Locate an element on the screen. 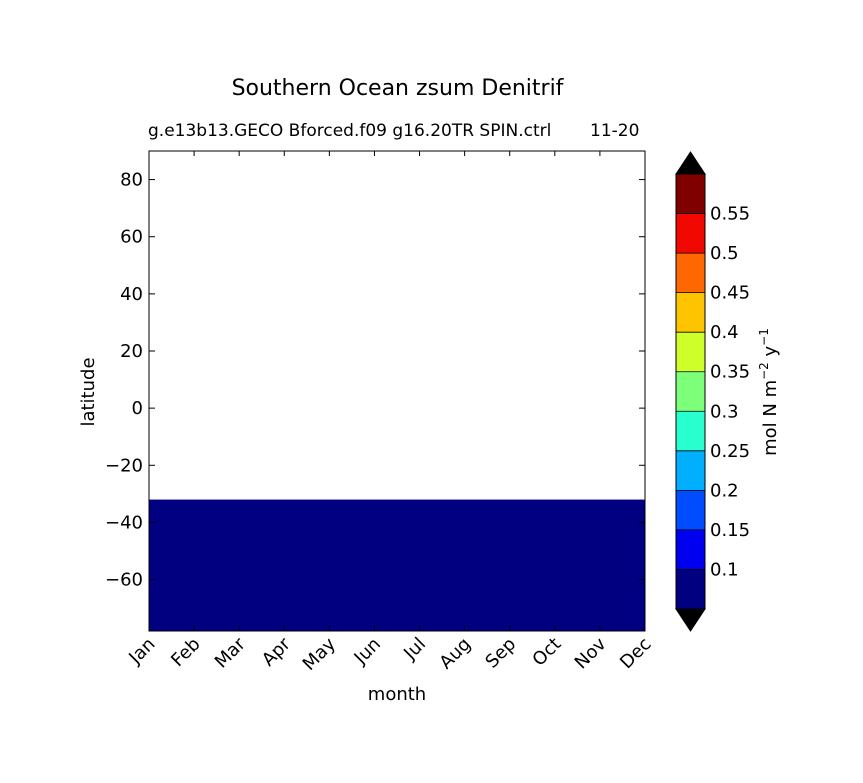 The image size is (863, 783). filled-region-southern-ocean is located at coordinates (397, 565).